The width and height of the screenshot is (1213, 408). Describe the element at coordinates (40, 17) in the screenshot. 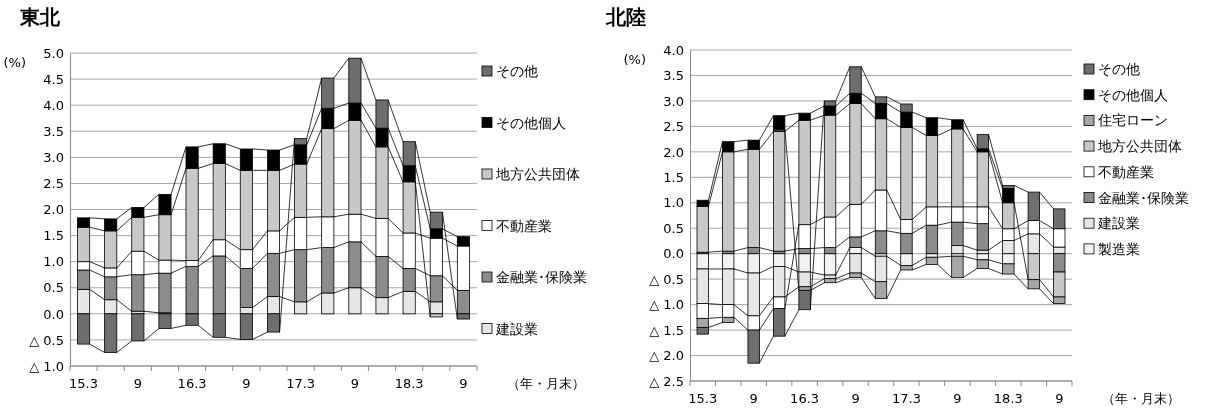

I see `chart-title: 東北` at that location.